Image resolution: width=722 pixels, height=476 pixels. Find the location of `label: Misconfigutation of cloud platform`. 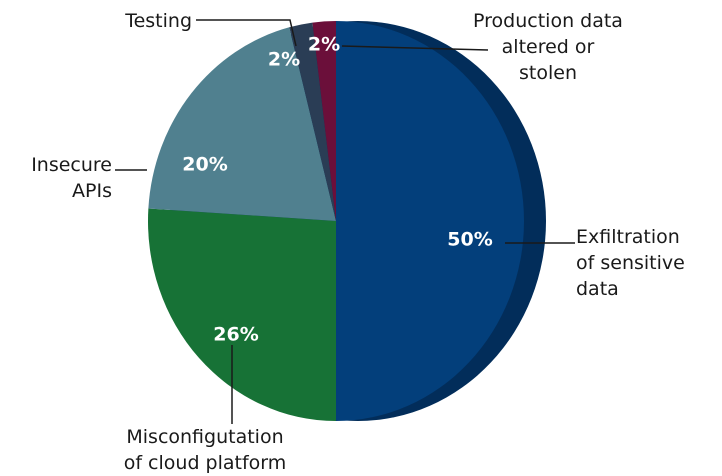

label: Misconfigutation of cloud platform is located at coordinates (205, 450).